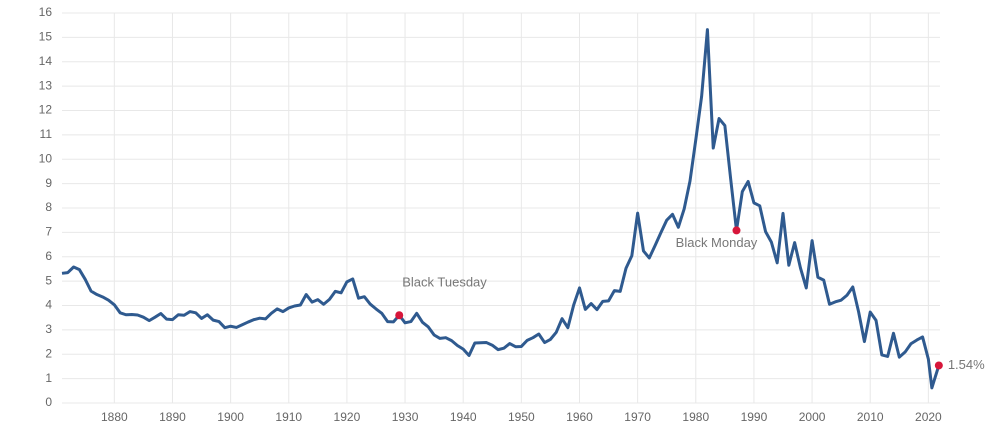 This screenshot has width=1000, height=430. What do you see at coordinates (48, 378) in the screenshot?
I see `y-tick-label: 1` at bounding box center [48, 378].